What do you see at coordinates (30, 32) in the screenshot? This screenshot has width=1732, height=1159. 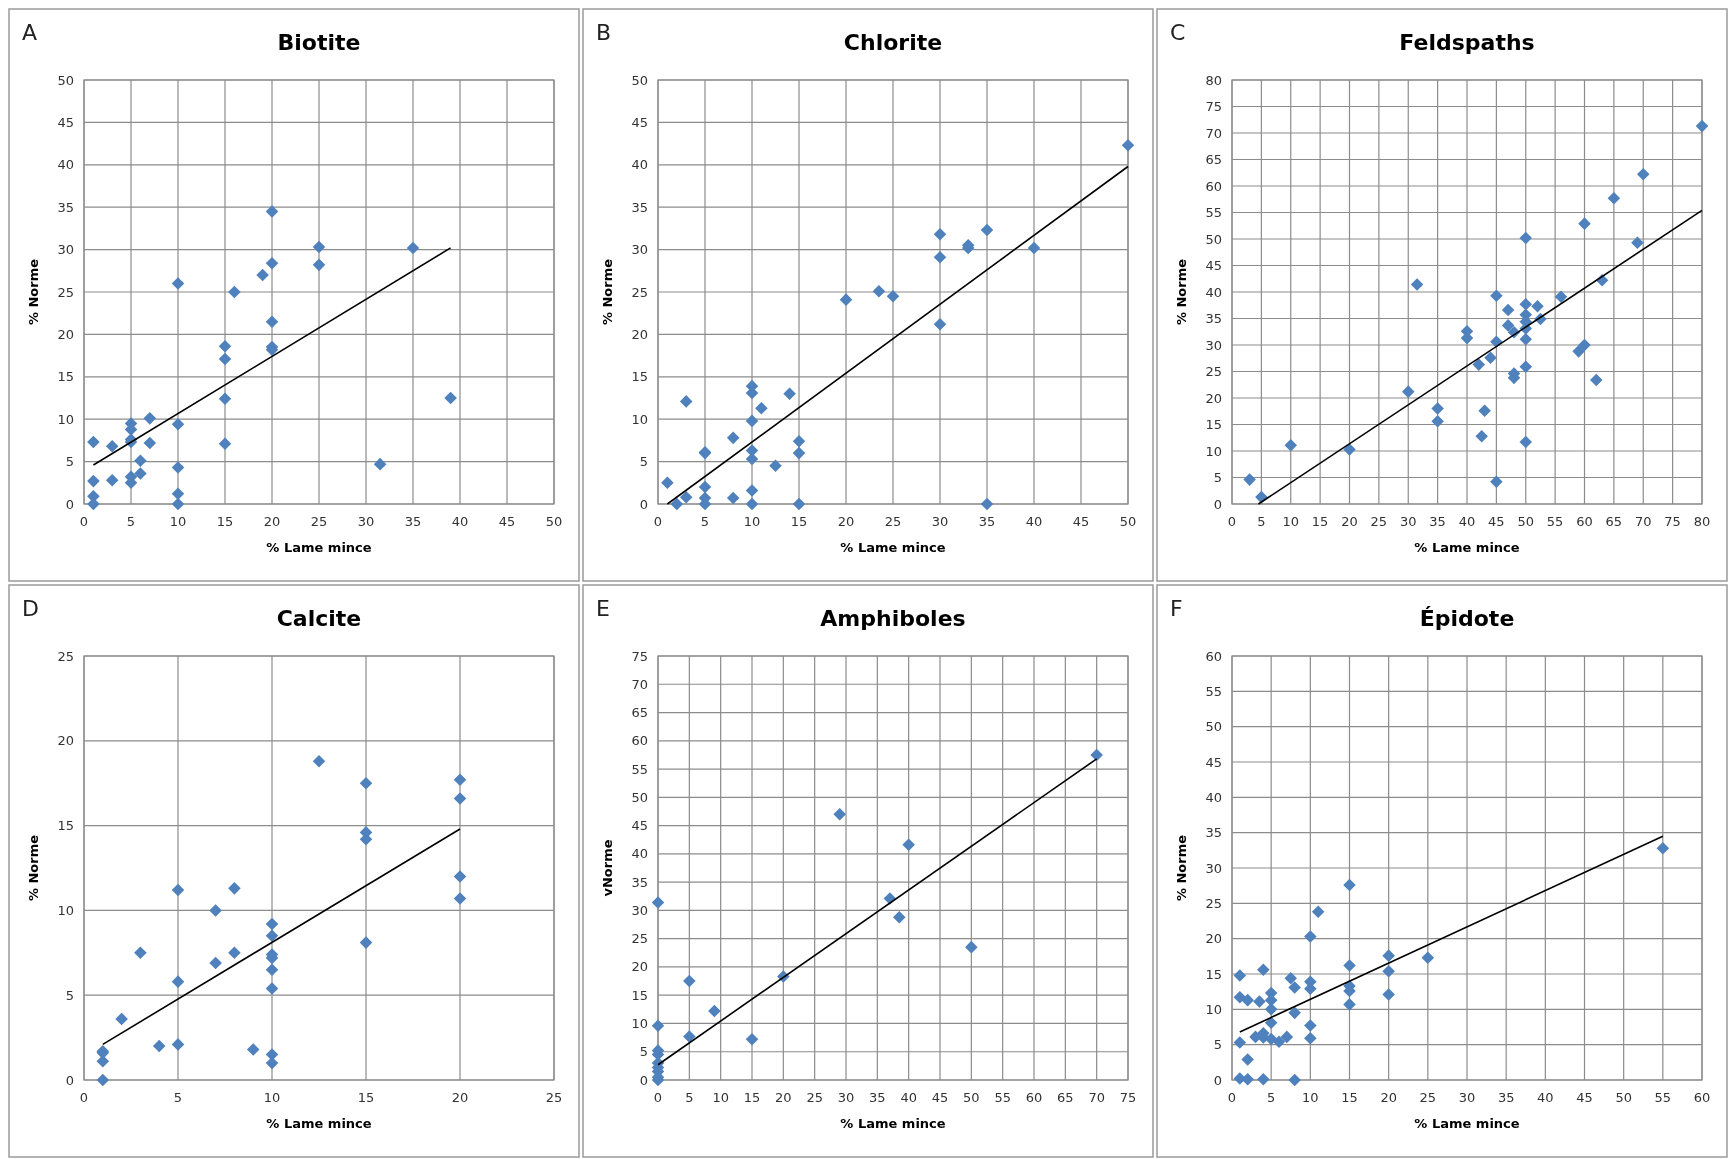 I see `text: A` at bounding box center [30, 32].